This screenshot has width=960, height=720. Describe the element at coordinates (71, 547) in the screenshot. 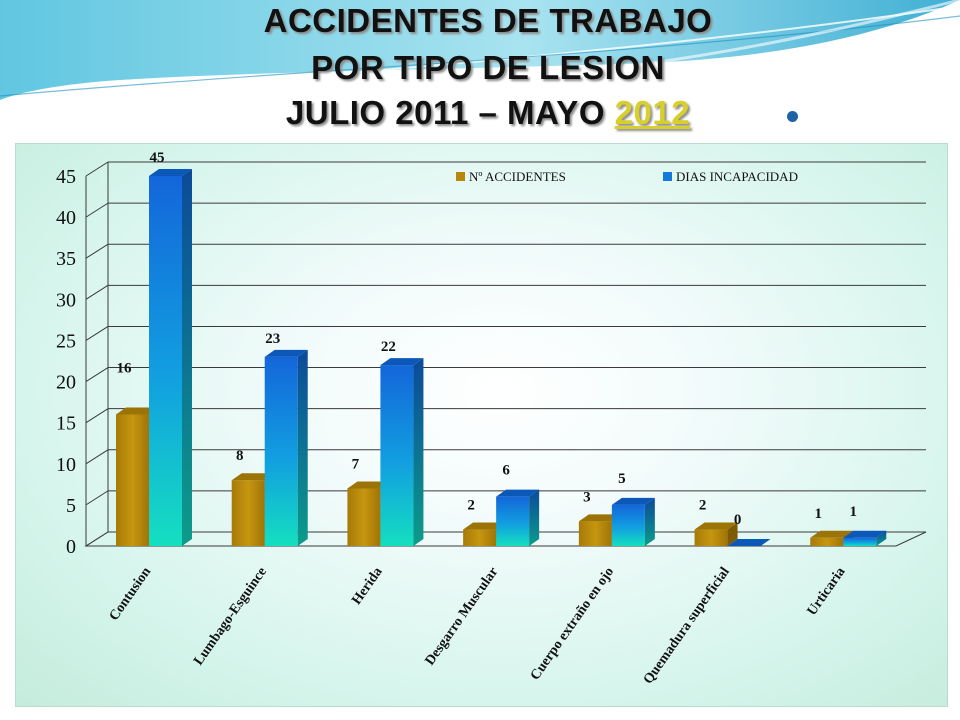

I see `y-tick-label: 0` at that location.